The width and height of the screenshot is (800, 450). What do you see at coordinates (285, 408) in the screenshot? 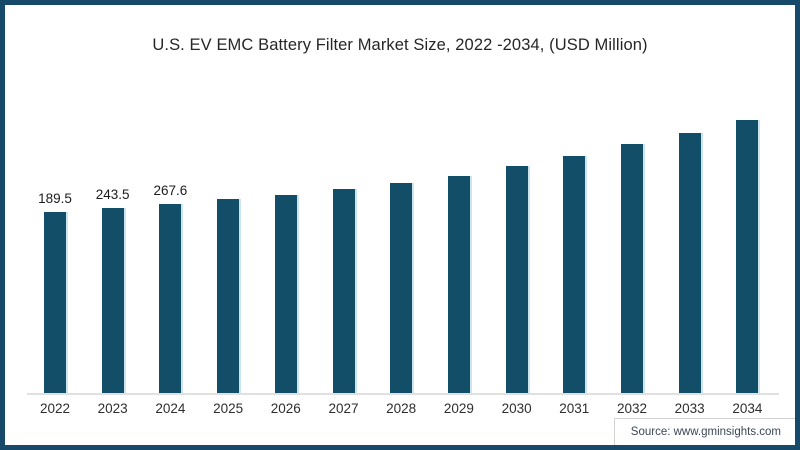
I see `x-tick-label: 2026` at bounding box center [285, 408].